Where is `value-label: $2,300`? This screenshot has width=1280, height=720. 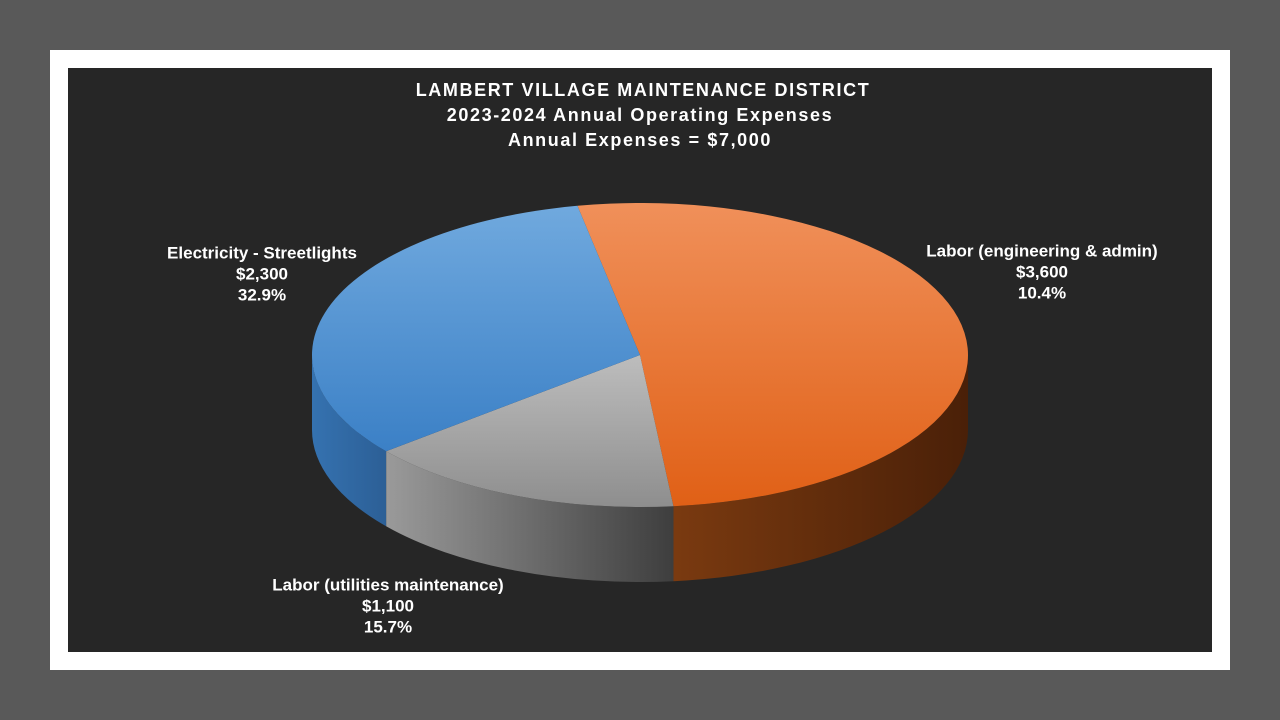
value-label: $2,300 is located at coordinates (262, 273).